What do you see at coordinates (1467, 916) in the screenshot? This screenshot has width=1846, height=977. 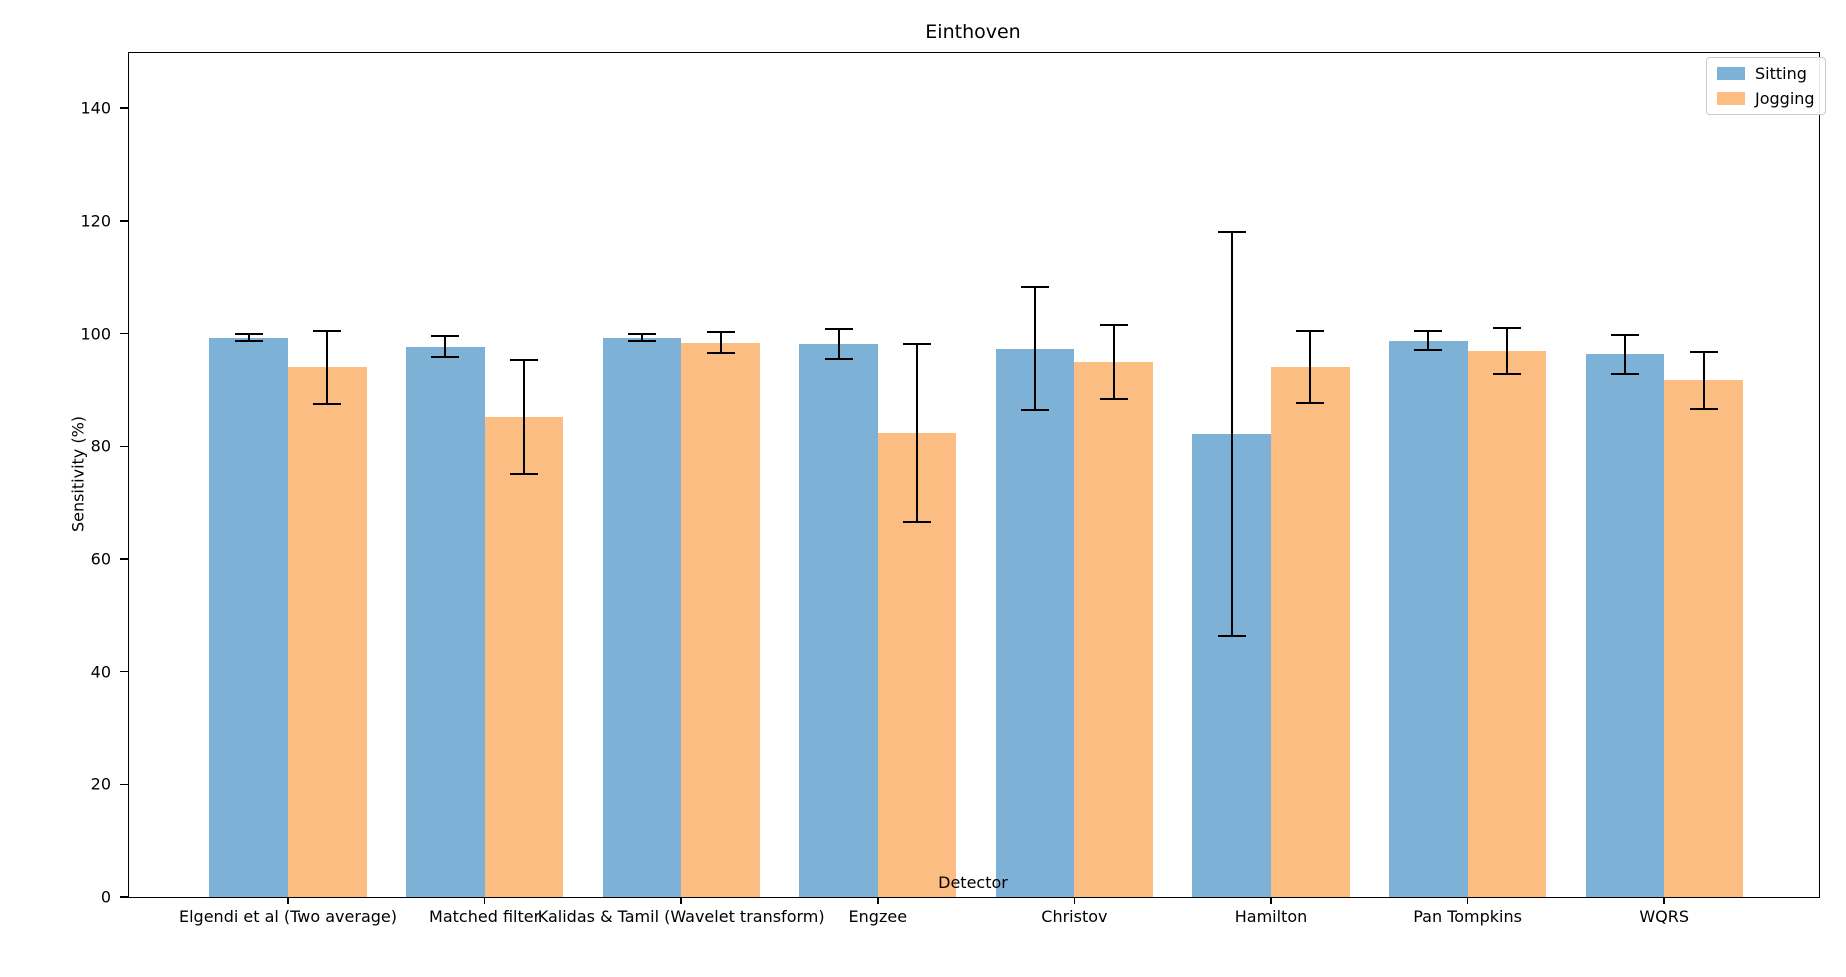 I see `x-tick-label: Pan Tompkins` at bounding box center [1467, 916].